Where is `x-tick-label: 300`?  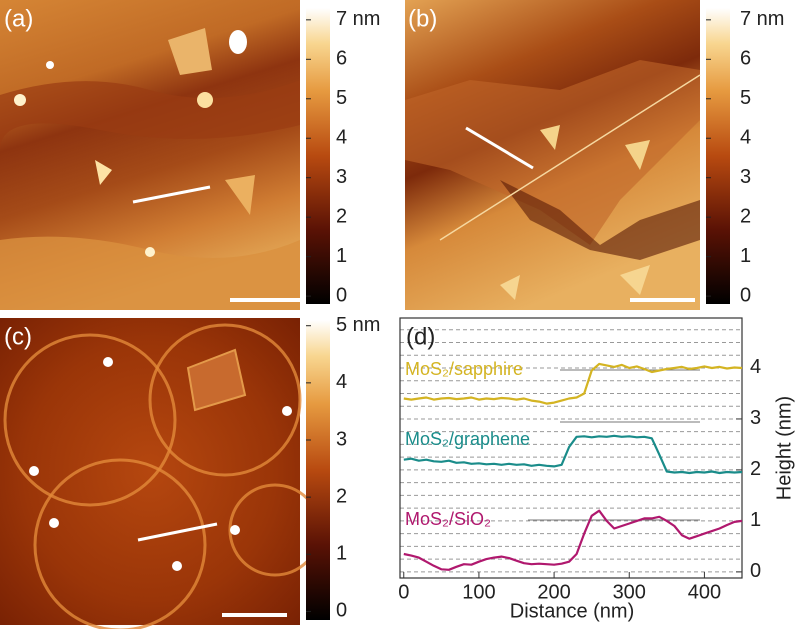 x-tick-label: 300 is located at coordinates (629, 592).